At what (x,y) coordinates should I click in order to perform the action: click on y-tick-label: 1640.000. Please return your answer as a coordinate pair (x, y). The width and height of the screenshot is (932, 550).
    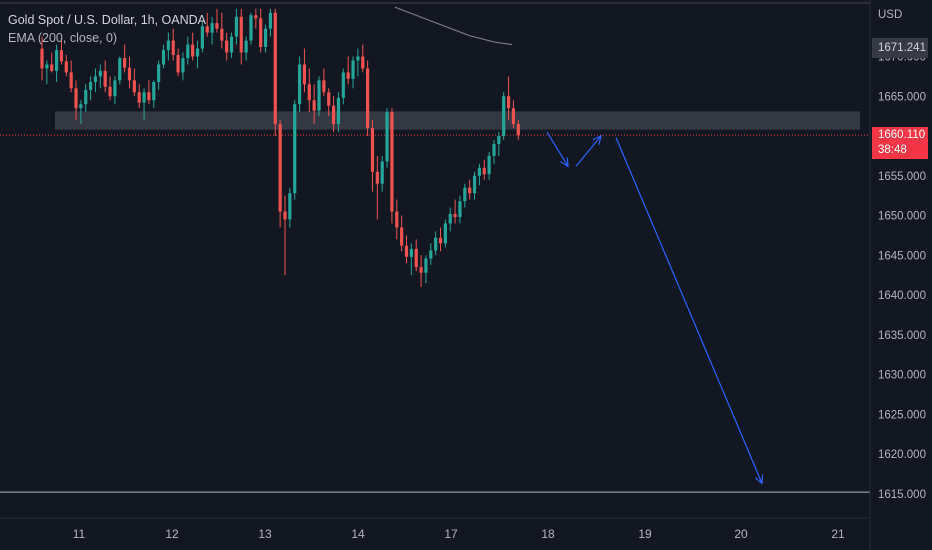
    Looking at the image, I should click on (902, 296).